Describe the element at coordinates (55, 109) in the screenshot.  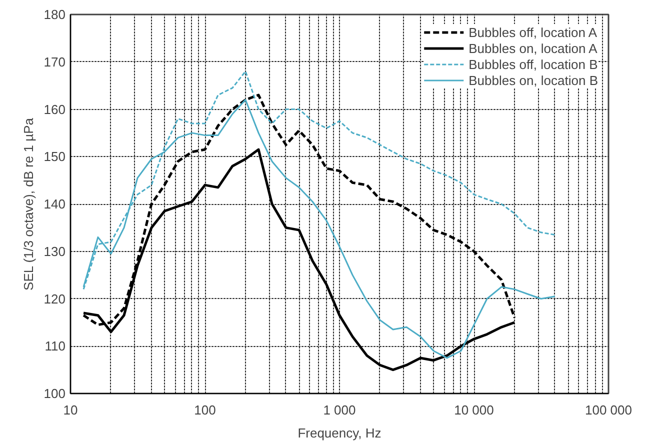
I see `y-tick-label: 160` at that location.